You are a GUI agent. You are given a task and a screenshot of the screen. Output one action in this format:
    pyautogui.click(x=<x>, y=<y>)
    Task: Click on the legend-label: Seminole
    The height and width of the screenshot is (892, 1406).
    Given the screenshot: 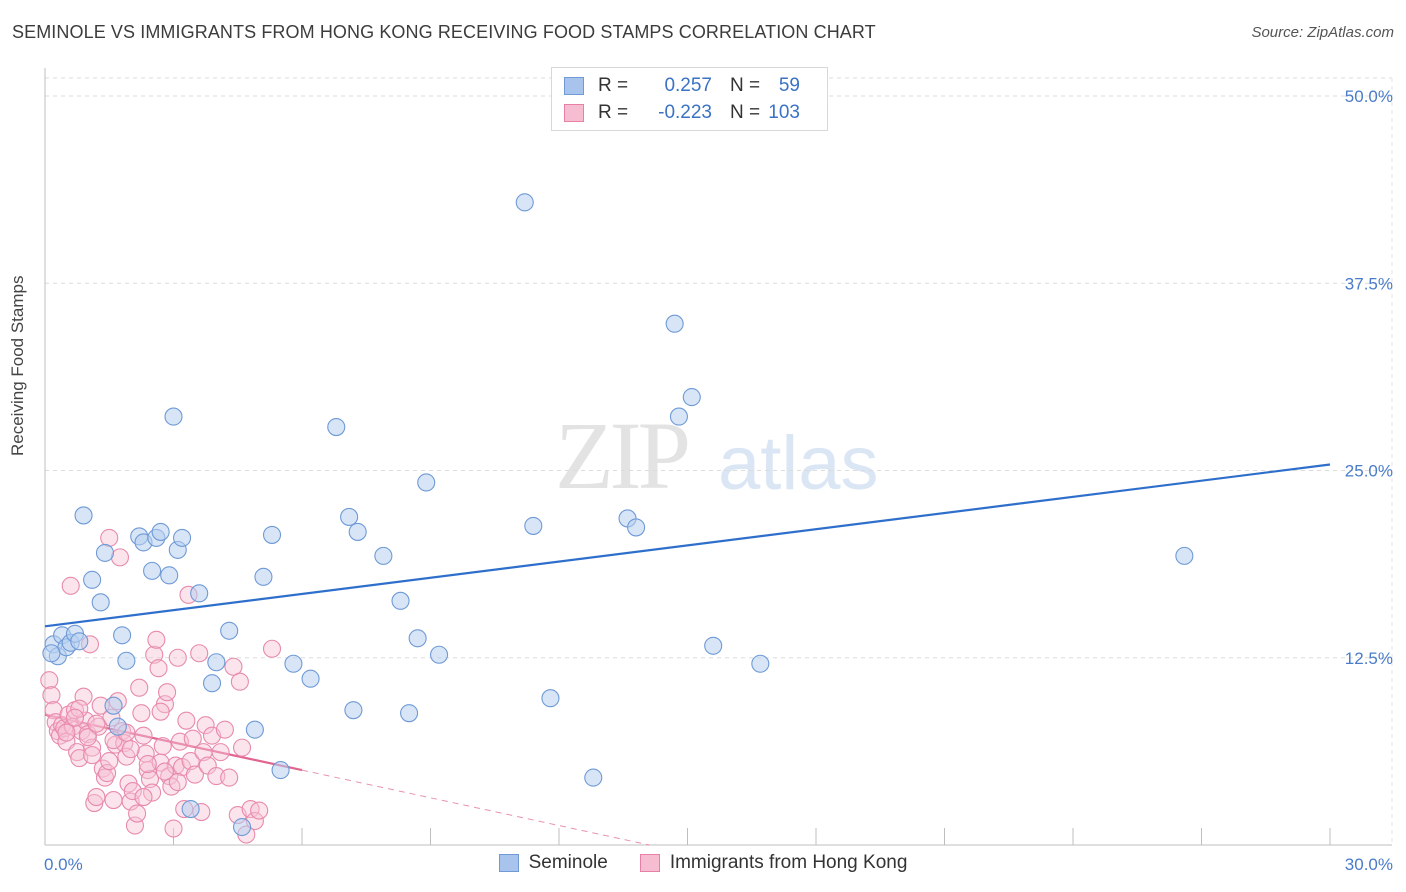 What is the action you would take?
    pyautogui.click(x=568, y=862)
    